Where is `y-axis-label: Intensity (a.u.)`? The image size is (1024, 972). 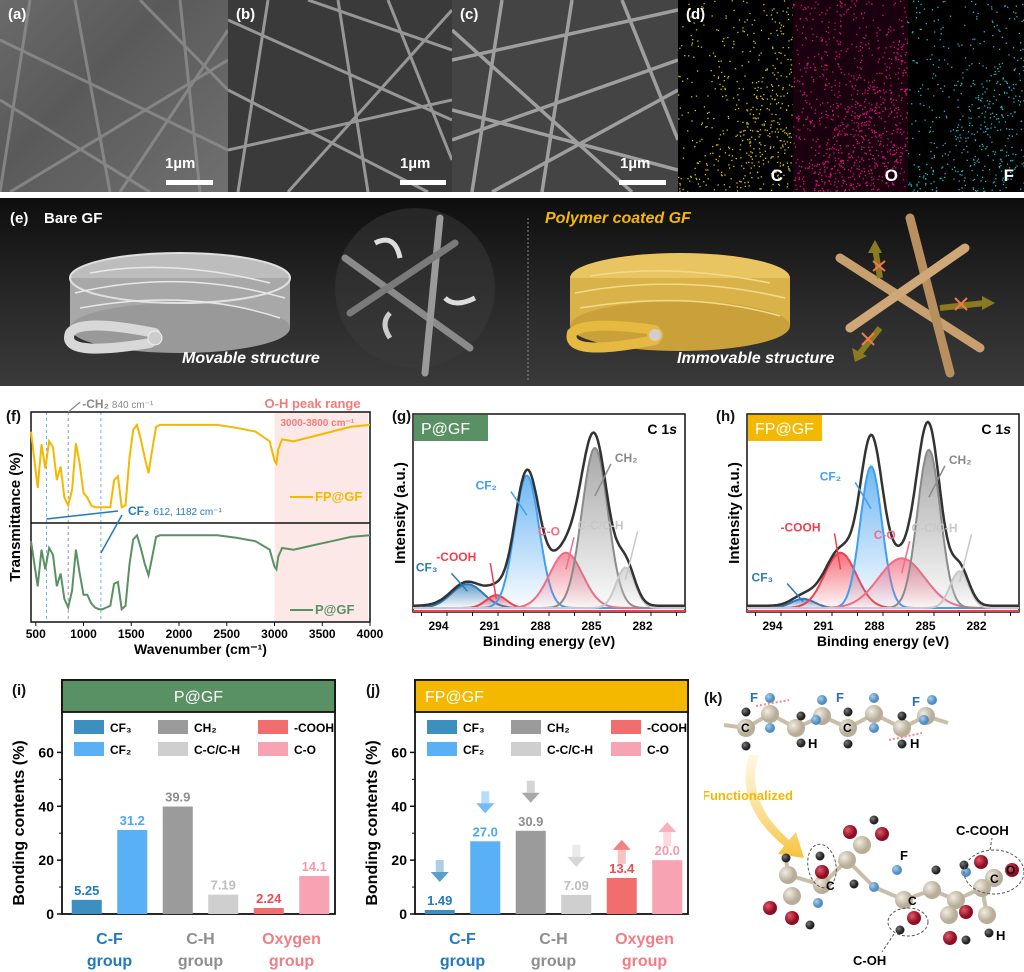 y-axis-label: Intensity (a.u.) is located at coordinates (734, 513).